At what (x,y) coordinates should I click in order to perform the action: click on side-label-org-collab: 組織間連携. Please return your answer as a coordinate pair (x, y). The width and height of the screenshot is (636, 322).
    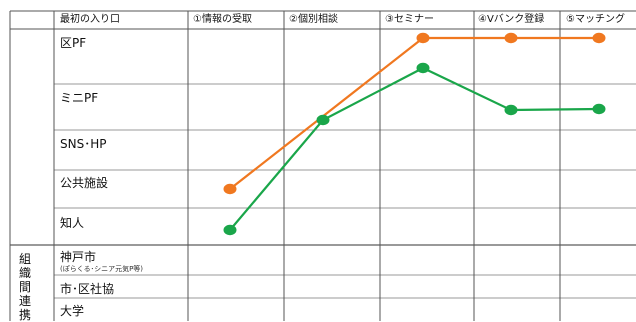
    Looking at the image, I should click on (24, 287).